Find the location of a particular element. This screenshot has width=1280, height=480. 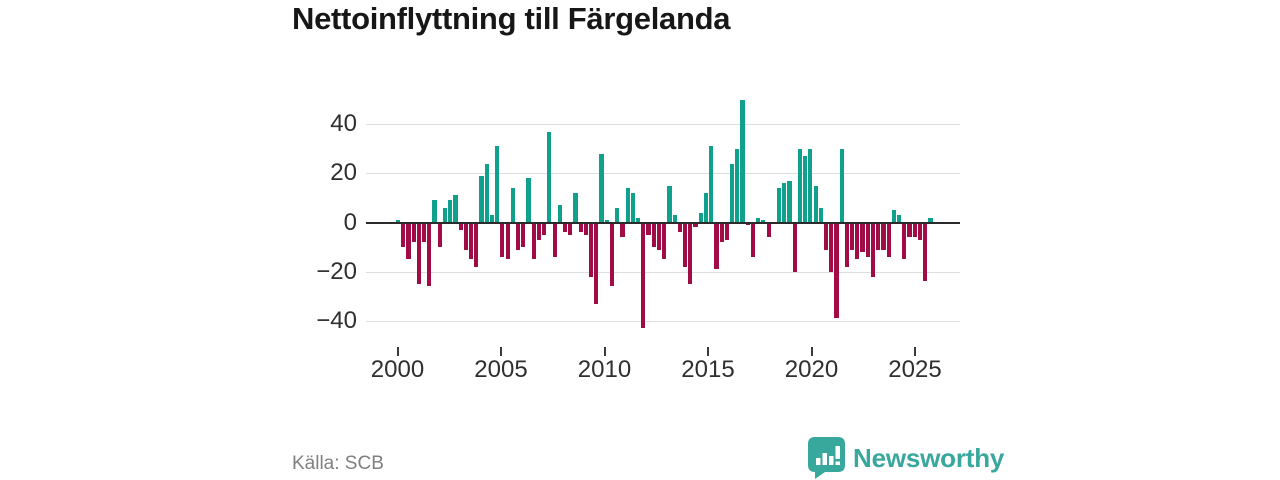

gridline-y--20 is located at coordinates (663, 272).